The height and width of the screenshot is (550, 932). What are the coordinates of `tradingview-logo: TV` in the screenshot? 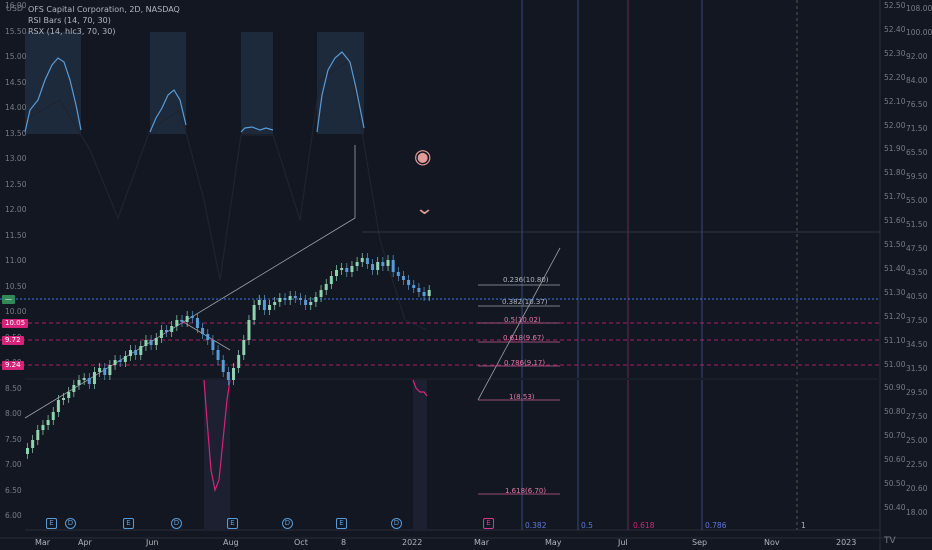 It's located at (890, 541).